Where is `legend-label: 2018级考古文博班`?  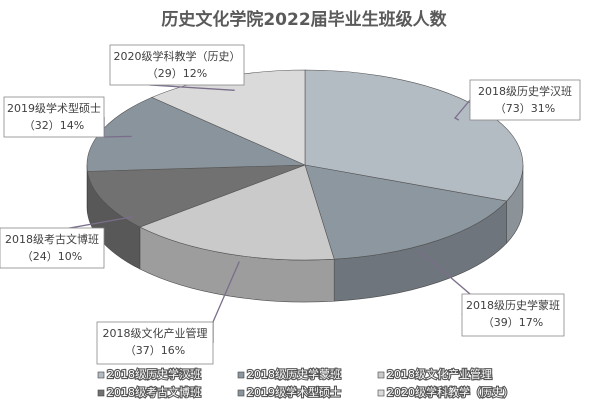
legend-label: 2018级考古文博班 is located at coordinates (154, 392).